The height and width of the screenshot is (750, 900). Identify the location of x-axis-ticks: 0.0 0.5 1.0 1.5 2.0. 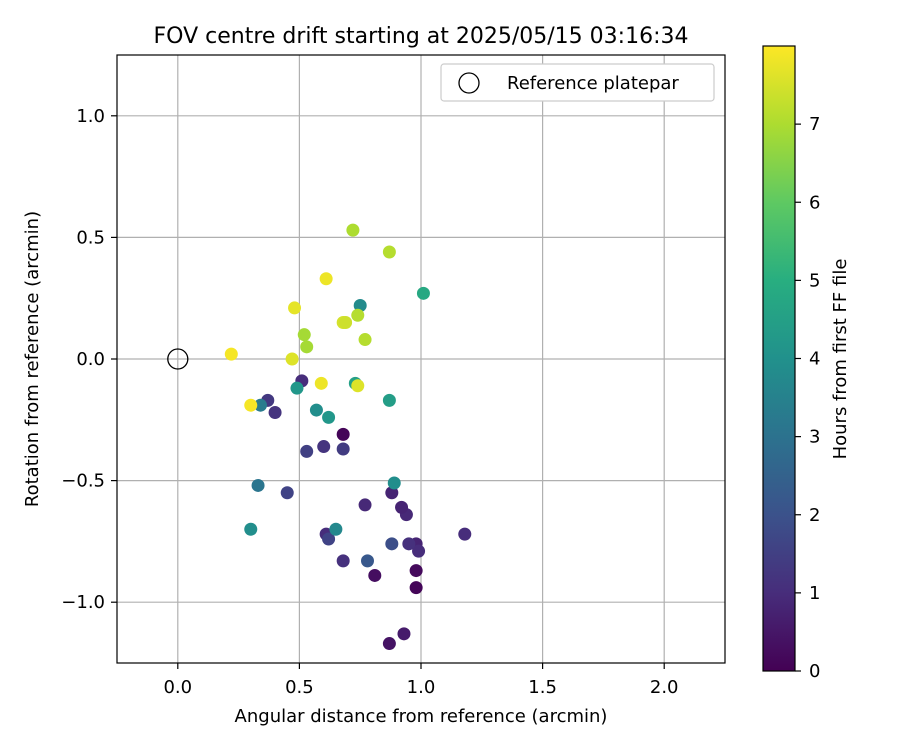
(421, 680).